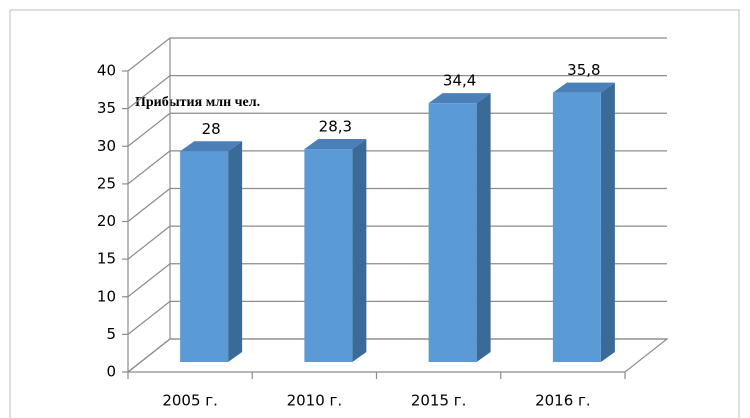 The height and width of the screenshot is (418, 750). Describe the element at coordinates (106, 296) in the screenshot. I see `y-tick-label: 10` at that location.